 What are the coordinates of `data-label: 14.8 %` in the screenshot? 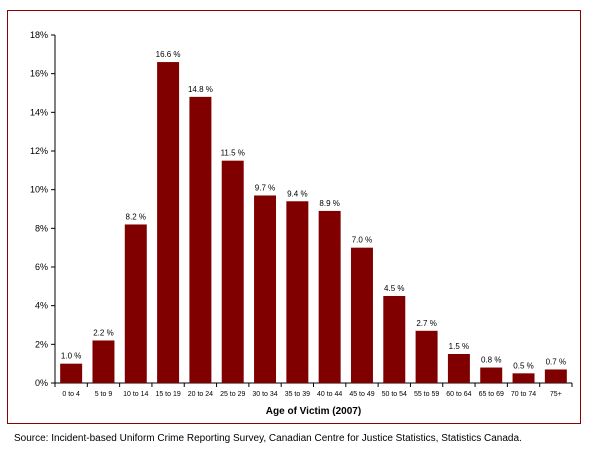 It's located at (200, 89).